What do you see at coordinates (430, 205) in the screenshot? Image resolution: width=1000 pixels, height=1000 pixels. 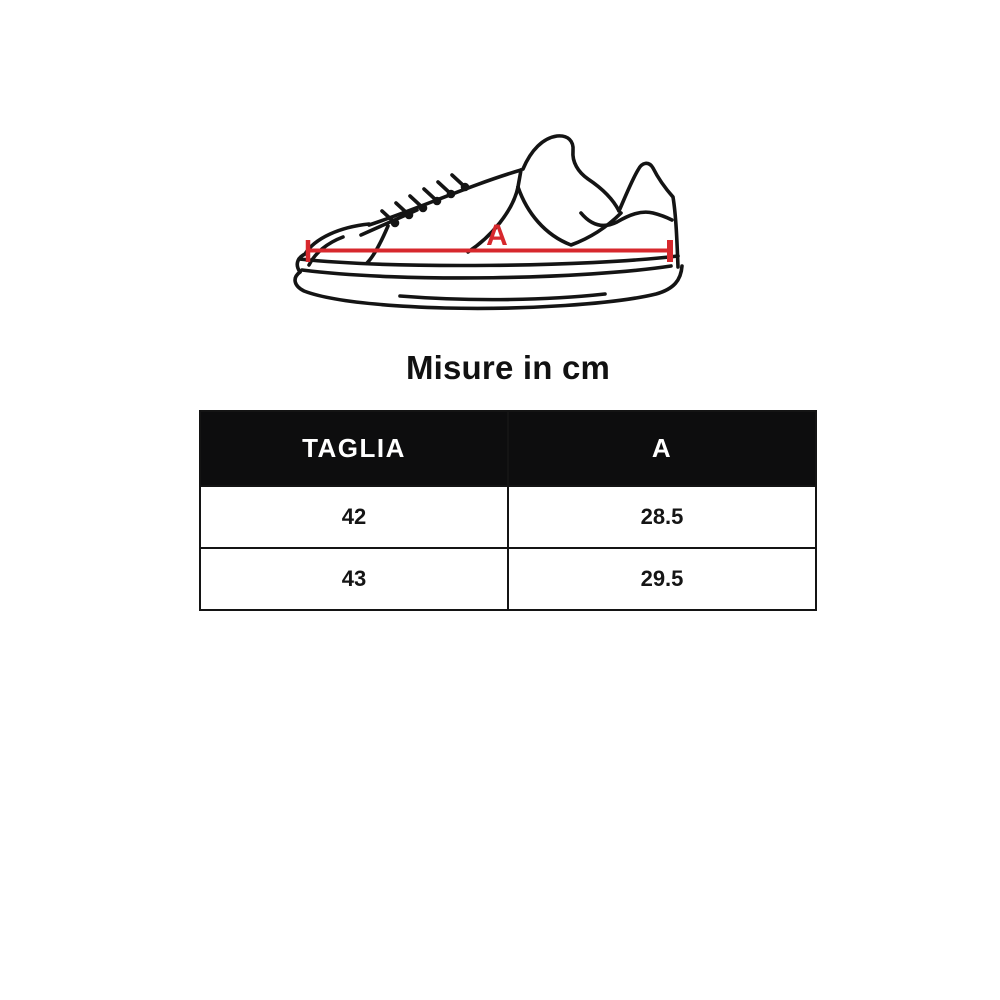 I see `eyelet-dots` at bounding box center [430, 205].